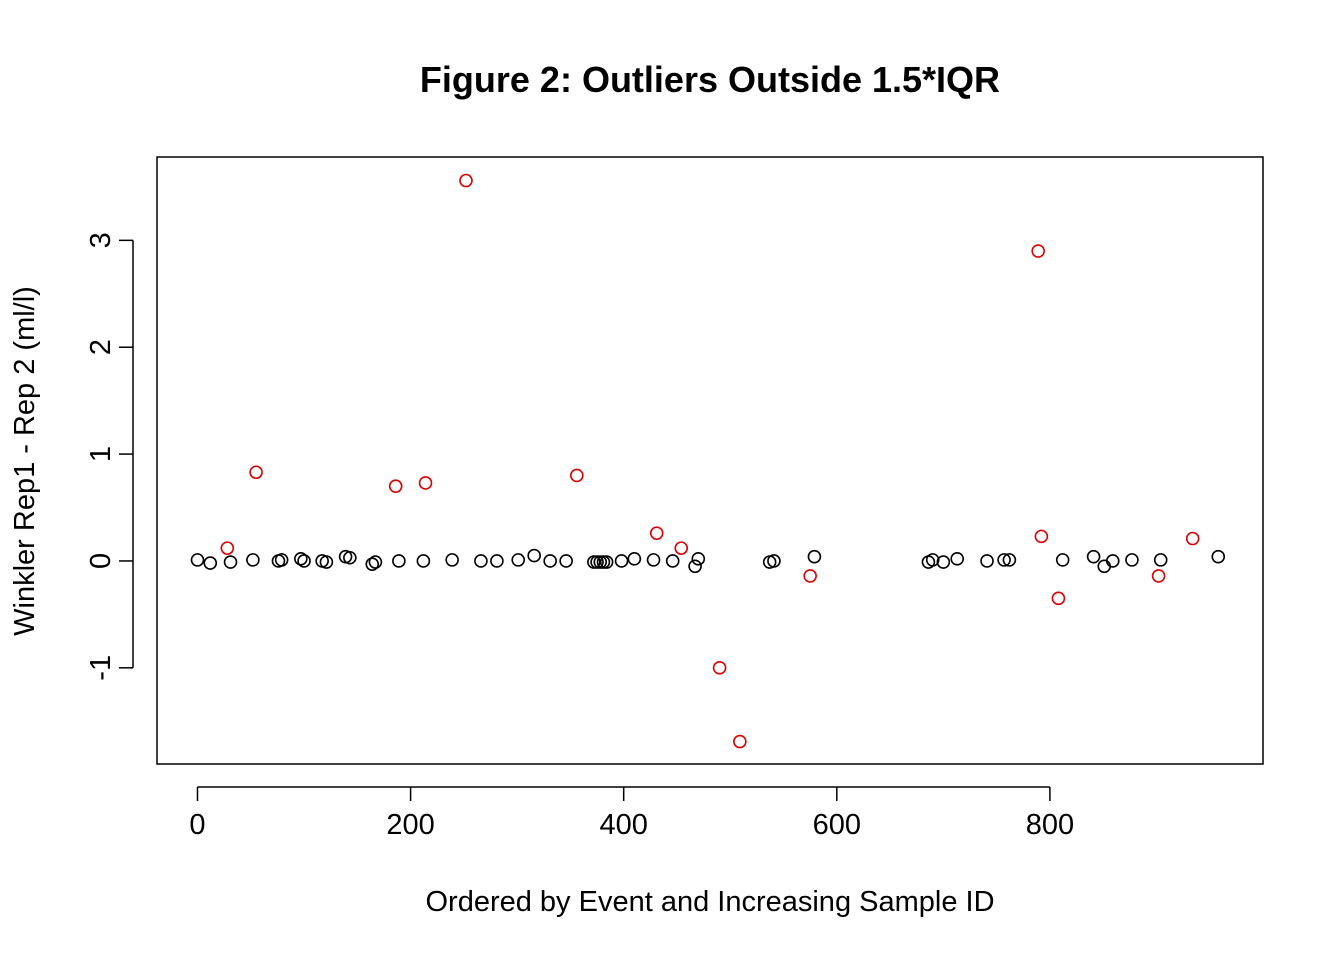 The width and height of the screenshot is (1344, 960). What do you see at coordinates (101, 668) in the screenshot?
I see `y-tick-label: -1` at bounding box center [101, 668].